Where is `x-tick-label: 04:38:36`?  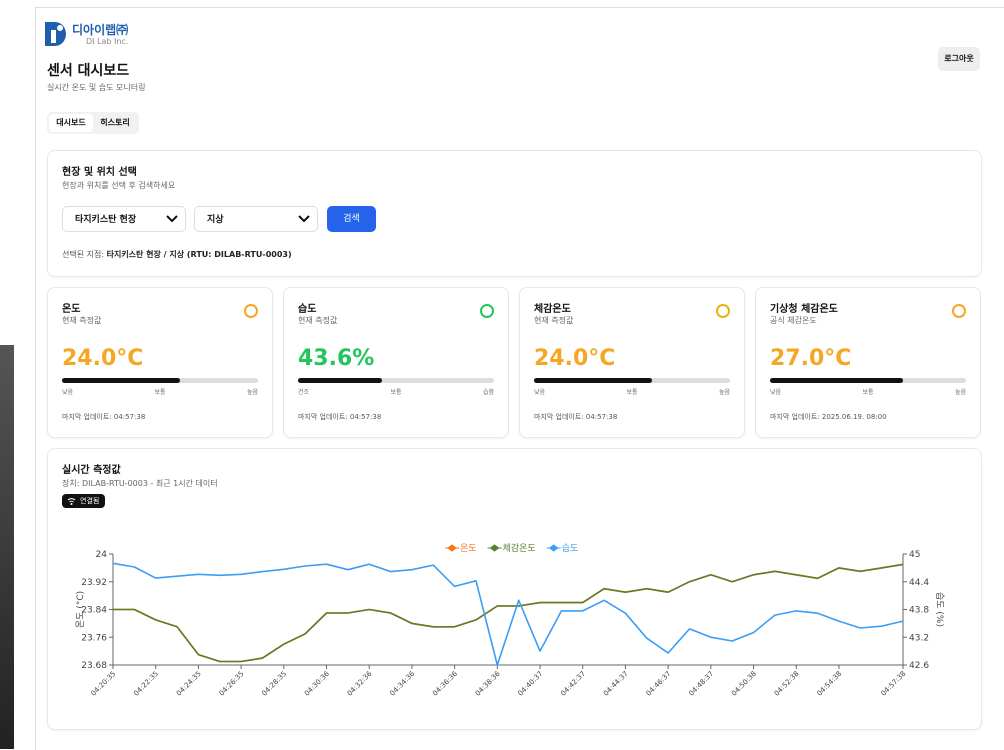 x-tick-label: 04:38:36 is located at coordinates (488, 683).